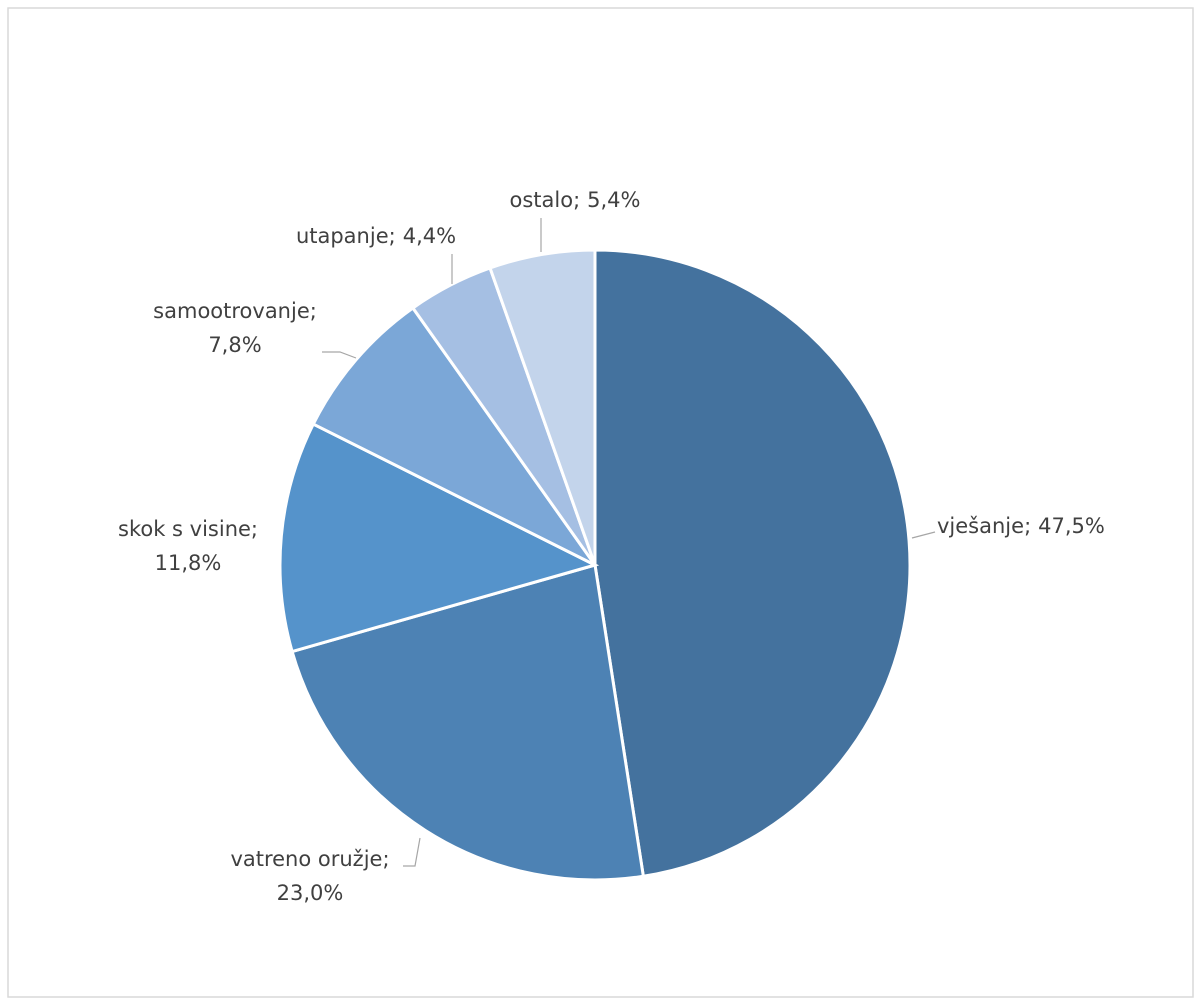  I want to click on label-value: 23,0%, so click(310, 893).